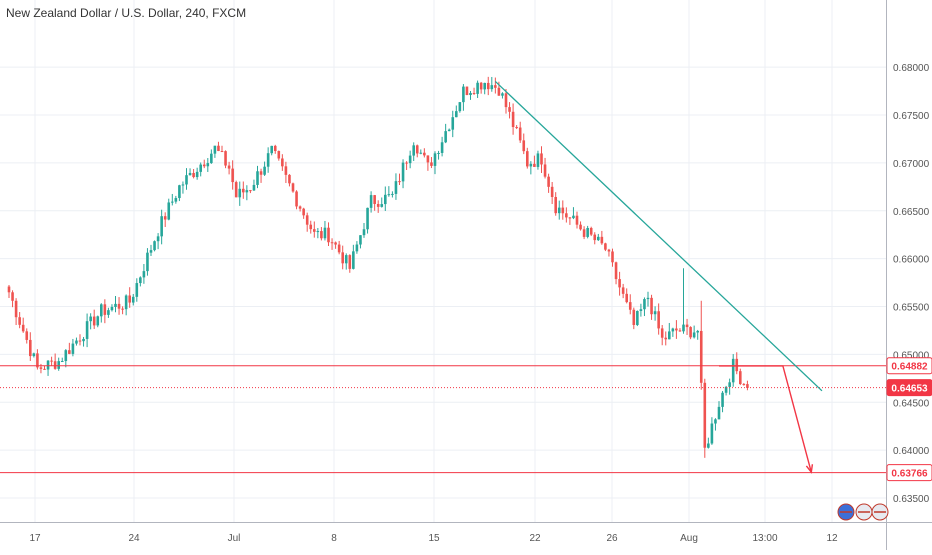  I want to click on x-tick-label: 24, so click(134, 538).